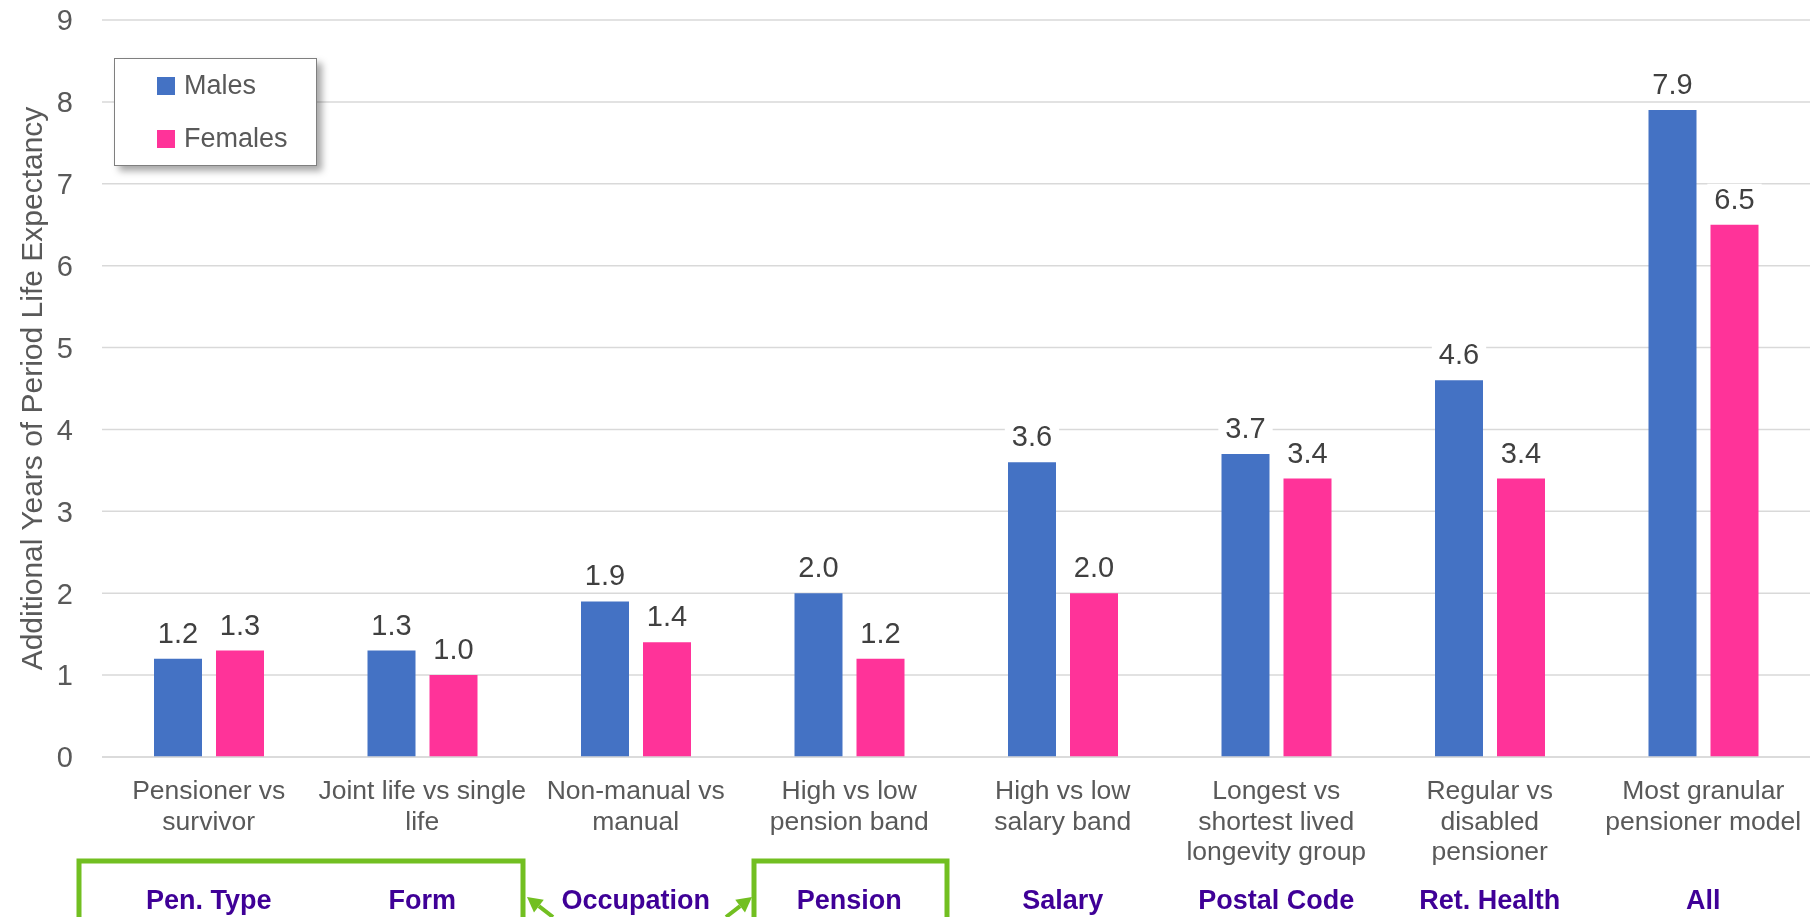 The image size is (1810, 917). I want to click on y-tick-label: 9, so click(64, 20).